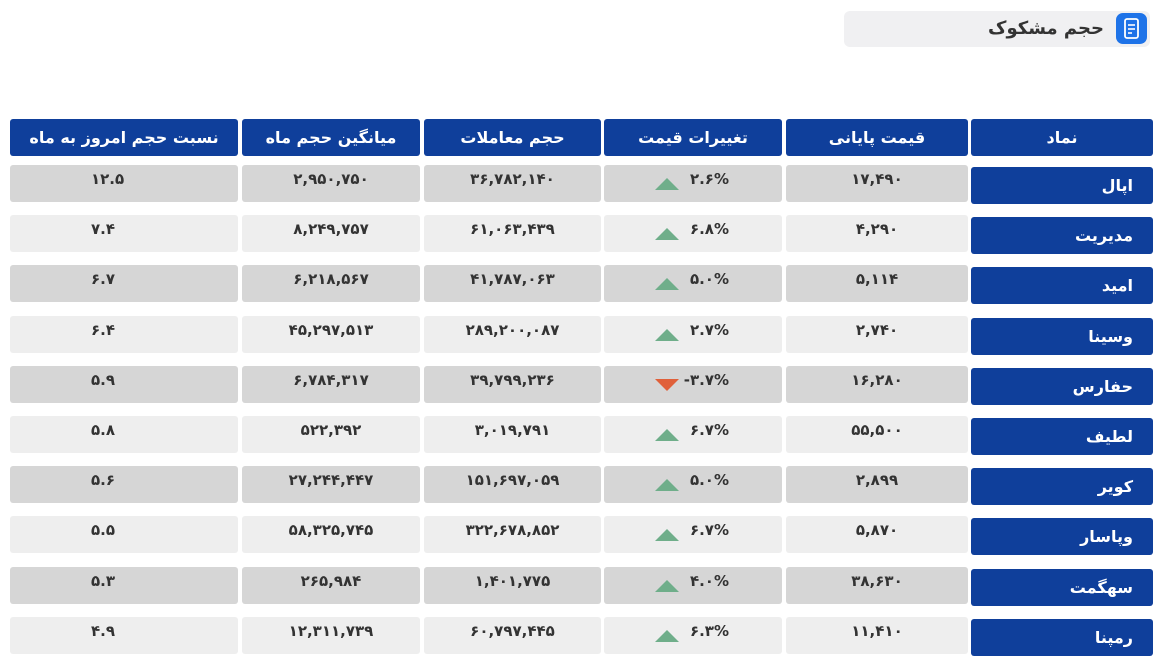 The image size is (1165, 659). What do you see at coordinates (512, 179) in the screenshot?
I see `trade-volume-value: ۳۶,۷۸۲,۱۴۰` at bounding box center [512, 179].